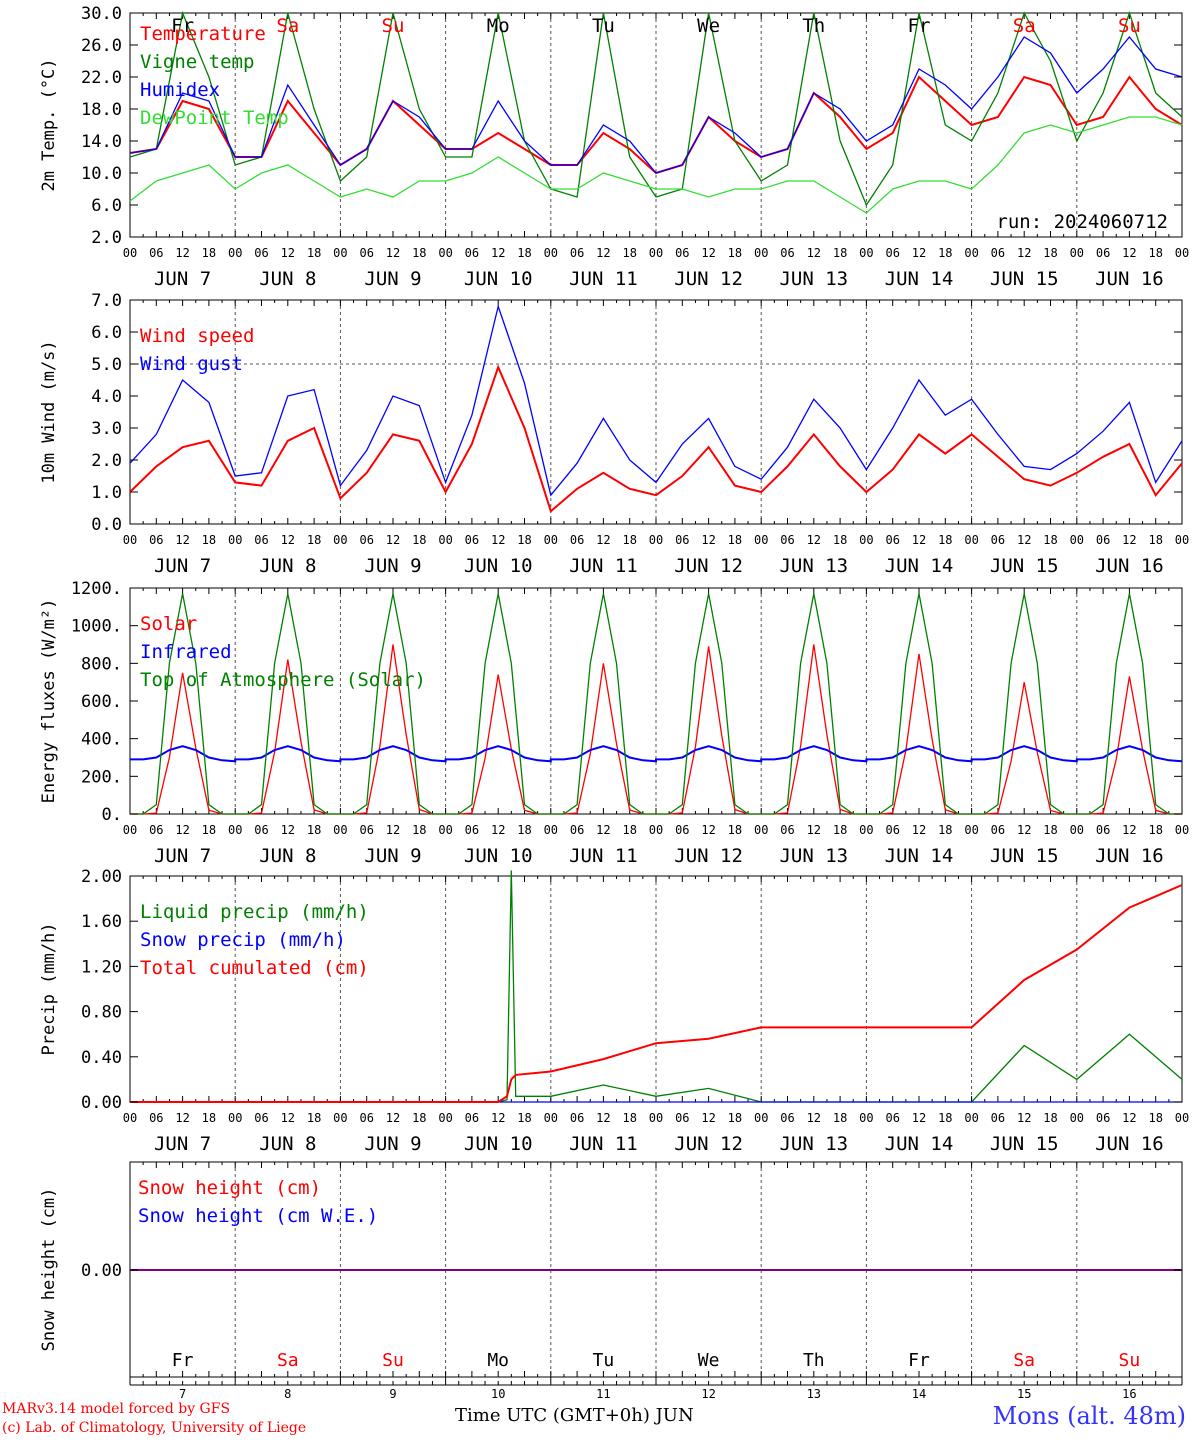  Describe the element at coordinates (49, 988) in the screenshot. I see `y-axis-label: Precip (mm/h)` at that location.